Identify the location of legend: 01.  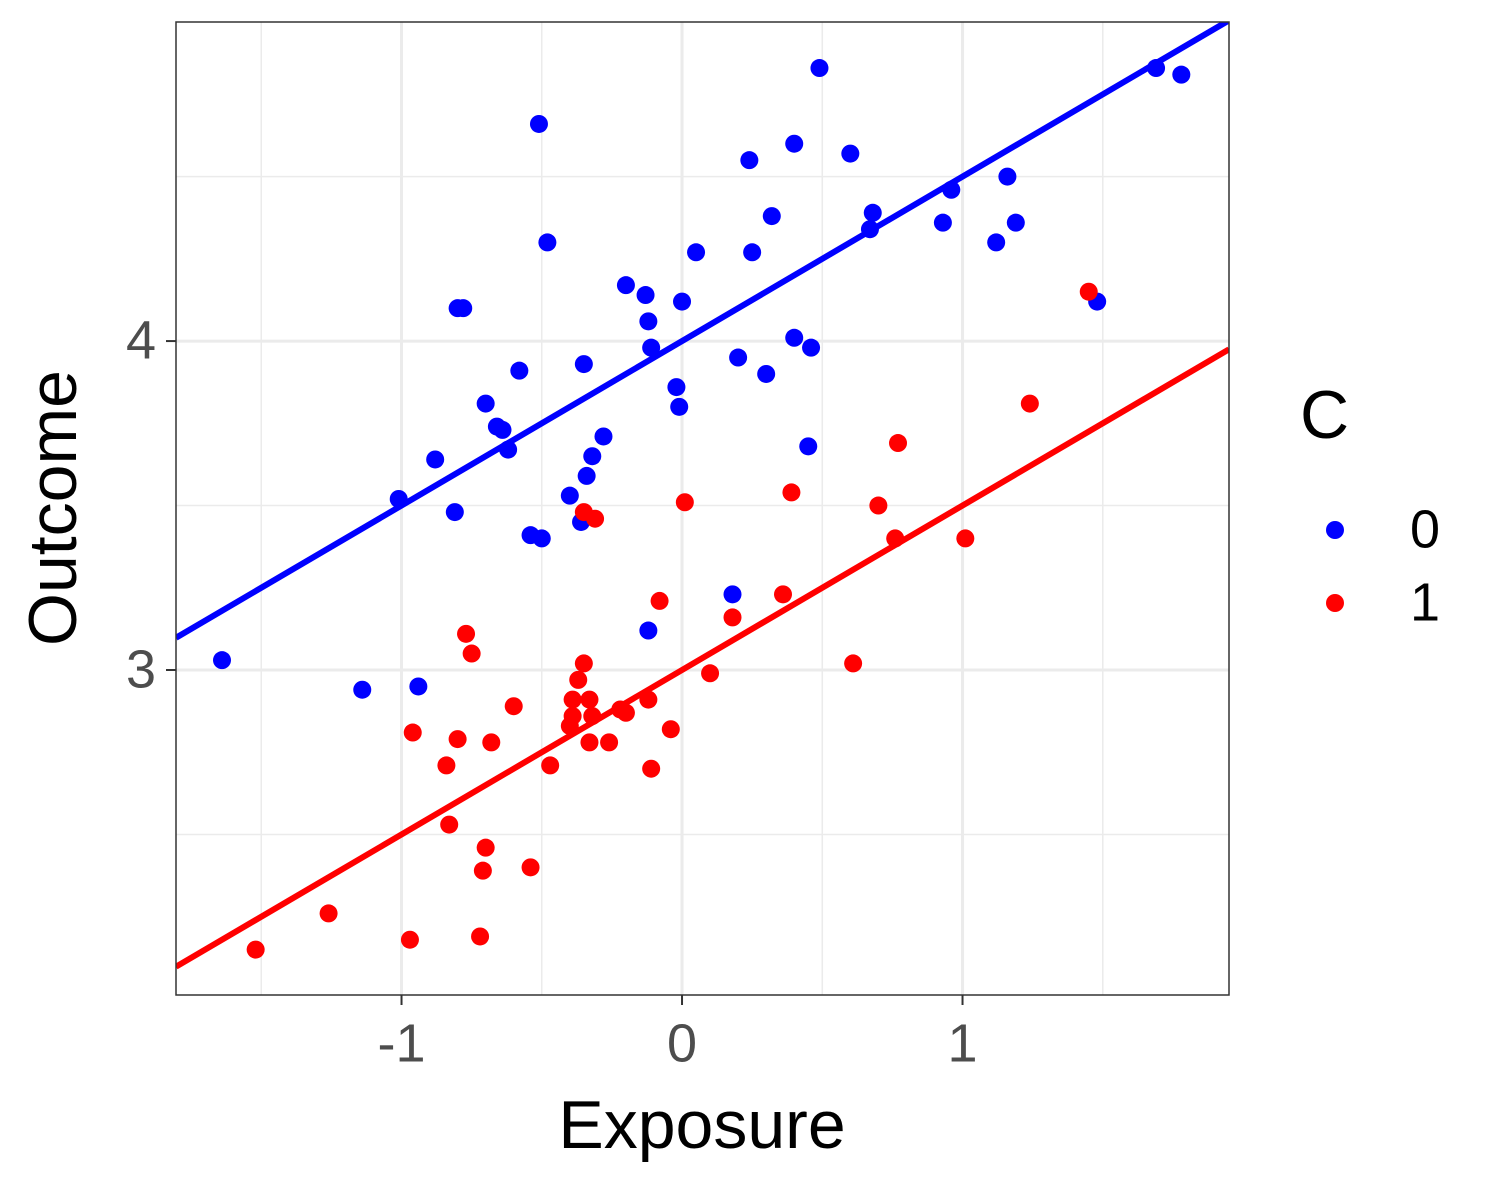
(1383, 565).